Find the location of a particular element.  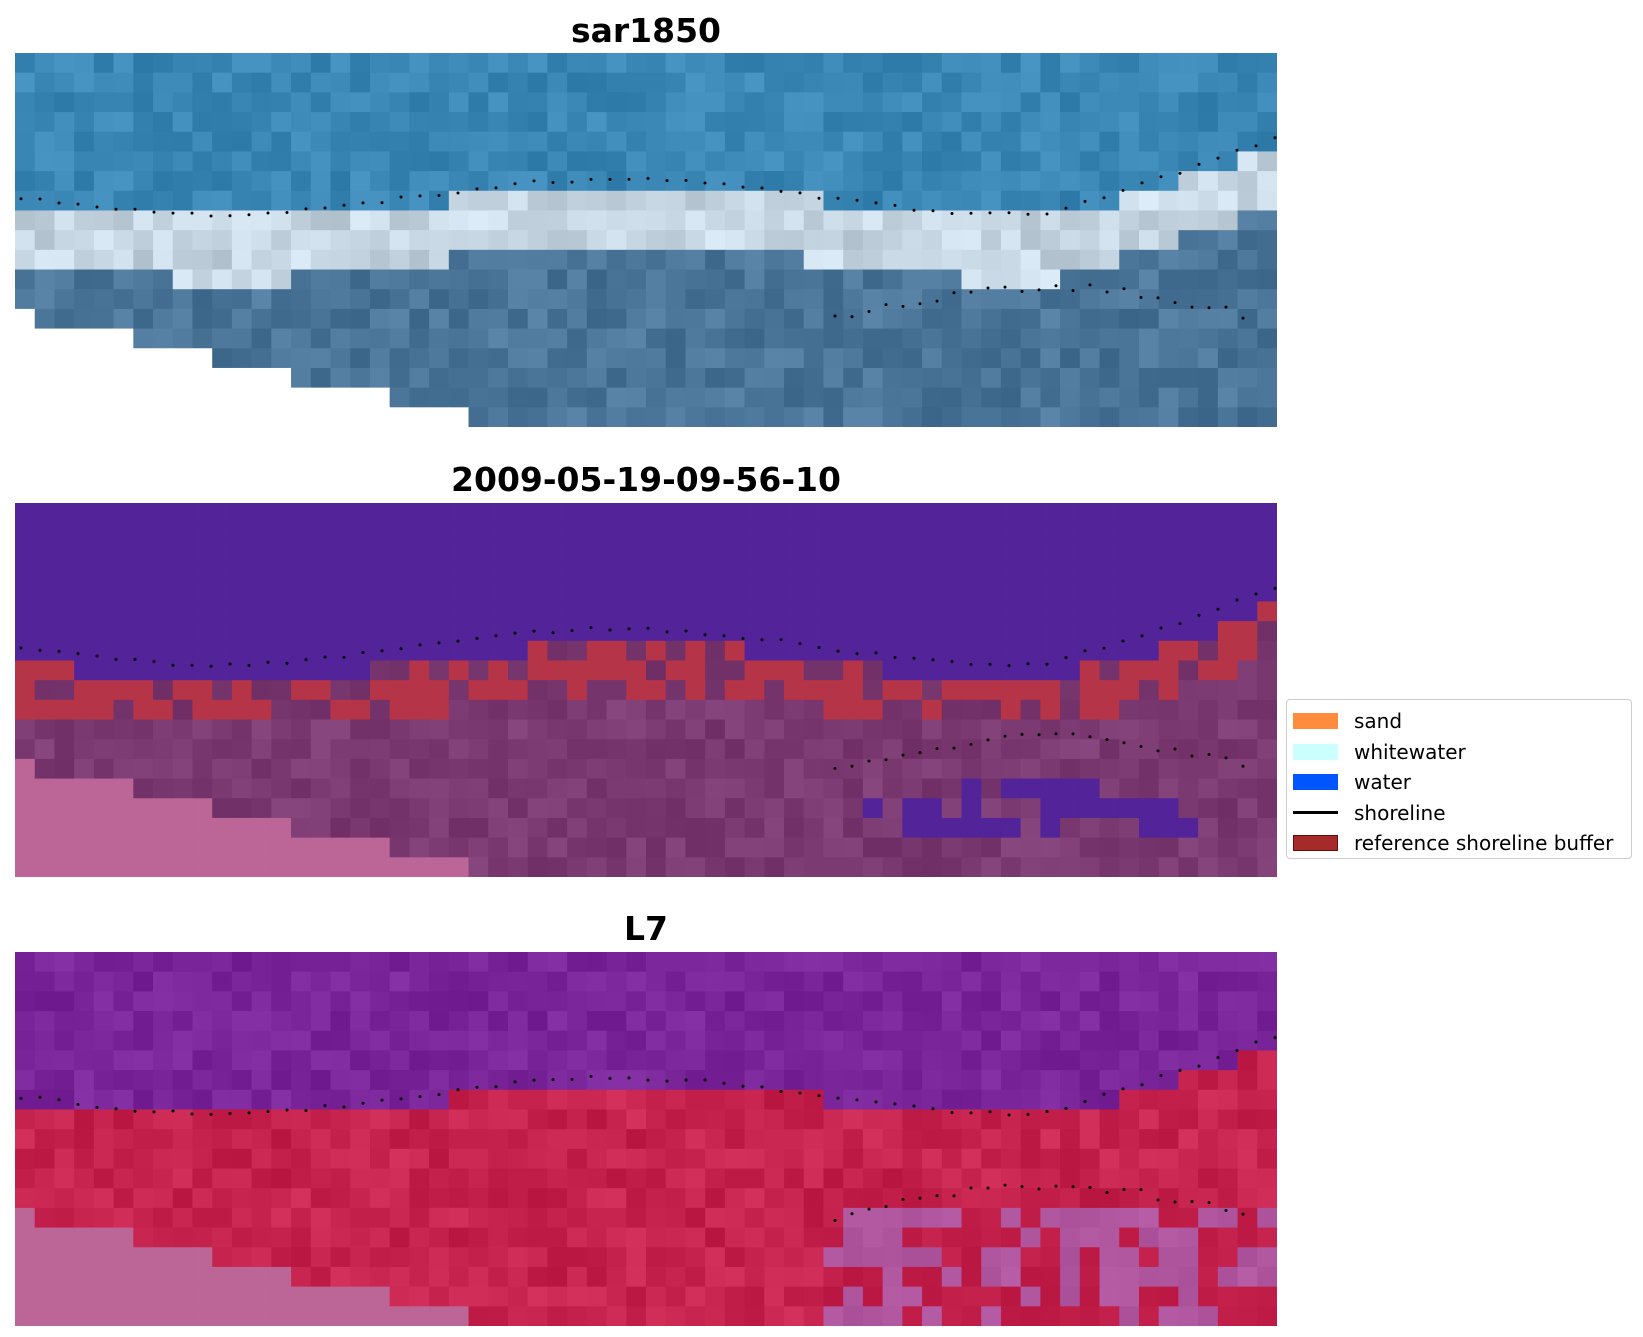

shoreline-line-icon is located at coordinates (1315, 813).